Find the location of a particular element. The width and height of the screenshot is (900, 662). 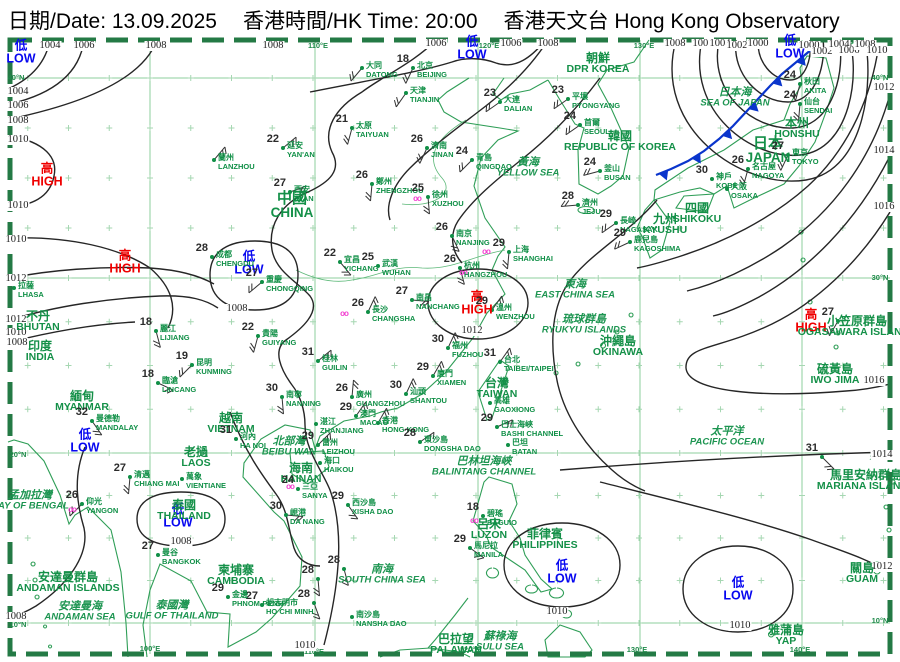

header-time: 香港時間/HK Time: 20:00 is located at coordinates (360, 21).